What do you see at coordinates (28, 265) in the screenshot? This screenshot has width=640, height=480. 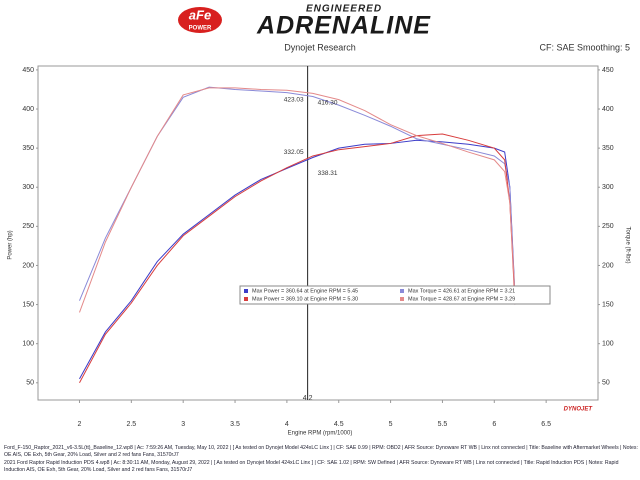 I see `y-tick-label: 200` at bounding box center [28, 265].